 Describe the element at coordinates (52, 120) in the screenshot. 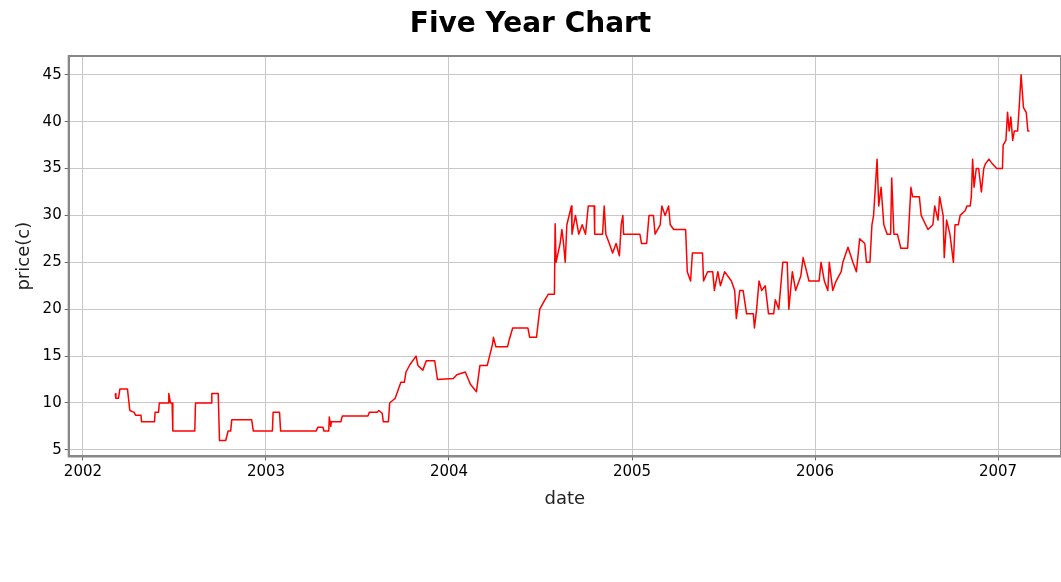

I see `y-tick-label: 40` at that location.